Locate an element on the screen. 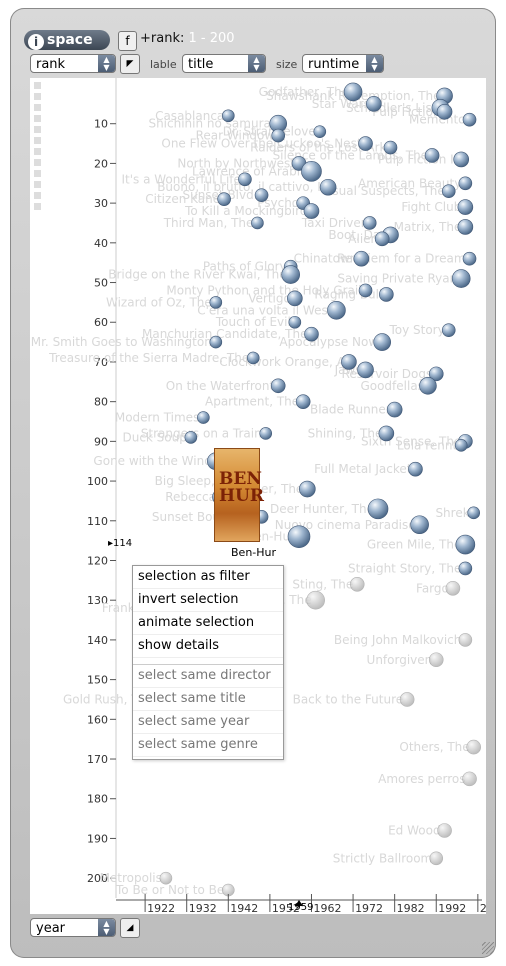  menu-selection-as-filter: selection as filter is located at coordinates (208, 577).